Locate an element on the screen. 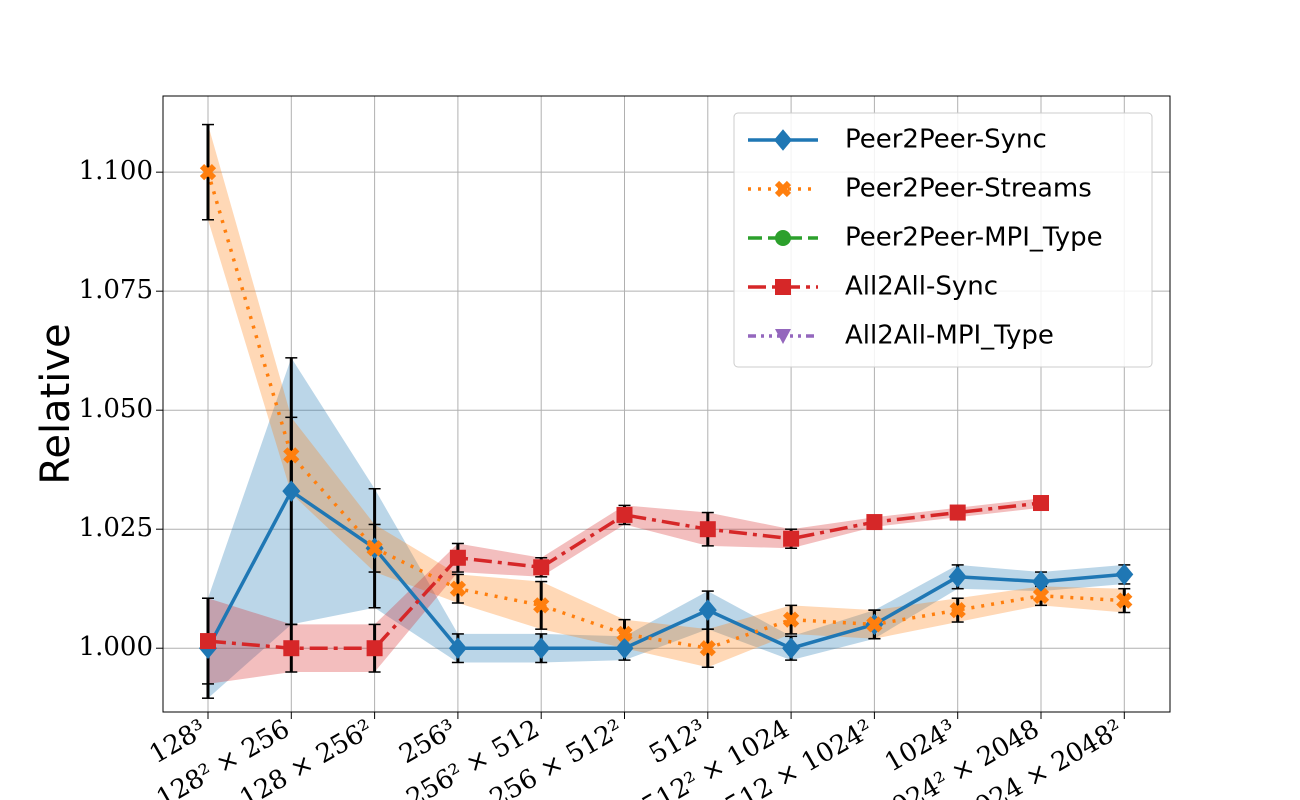 Image resolution: width=1300 pixels, height=800 pixels. legend-box is located at coordinates (943, 240).